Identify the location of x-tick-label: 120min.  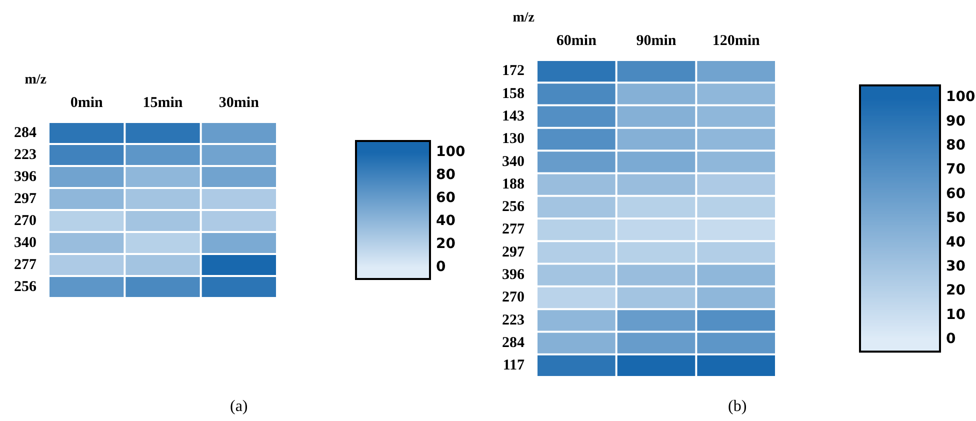
(736, 40).